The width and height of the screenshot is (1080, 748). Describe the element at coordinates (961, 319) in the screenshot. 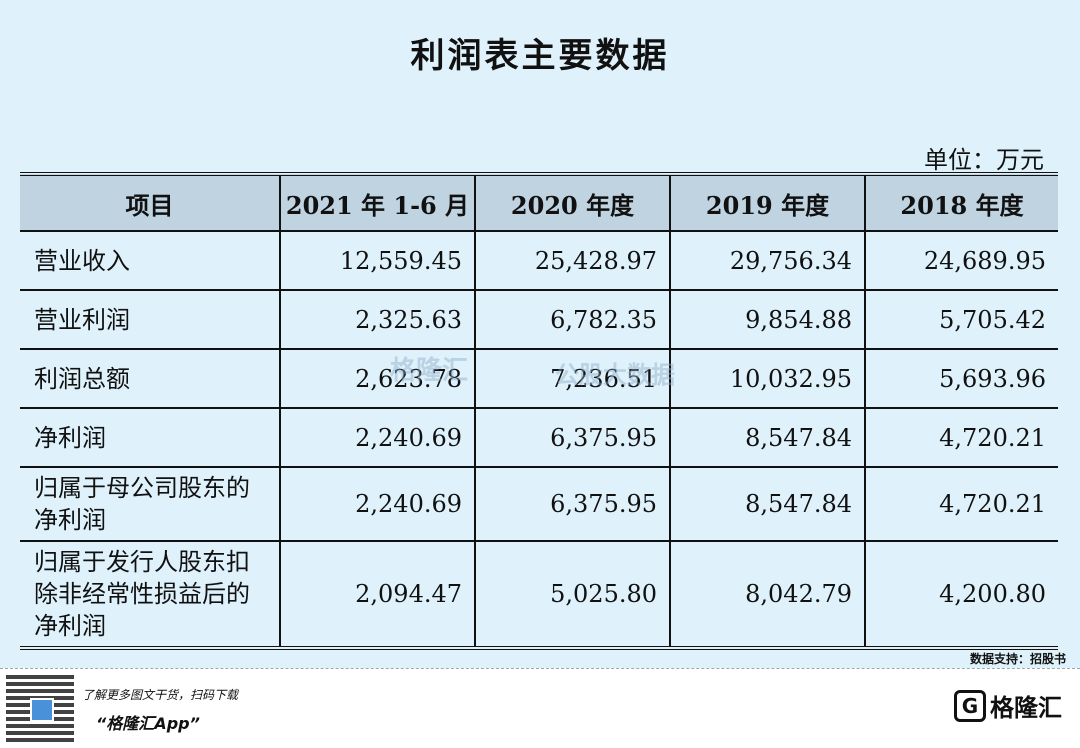

I see `value-cell: 5,705.42` at that location.